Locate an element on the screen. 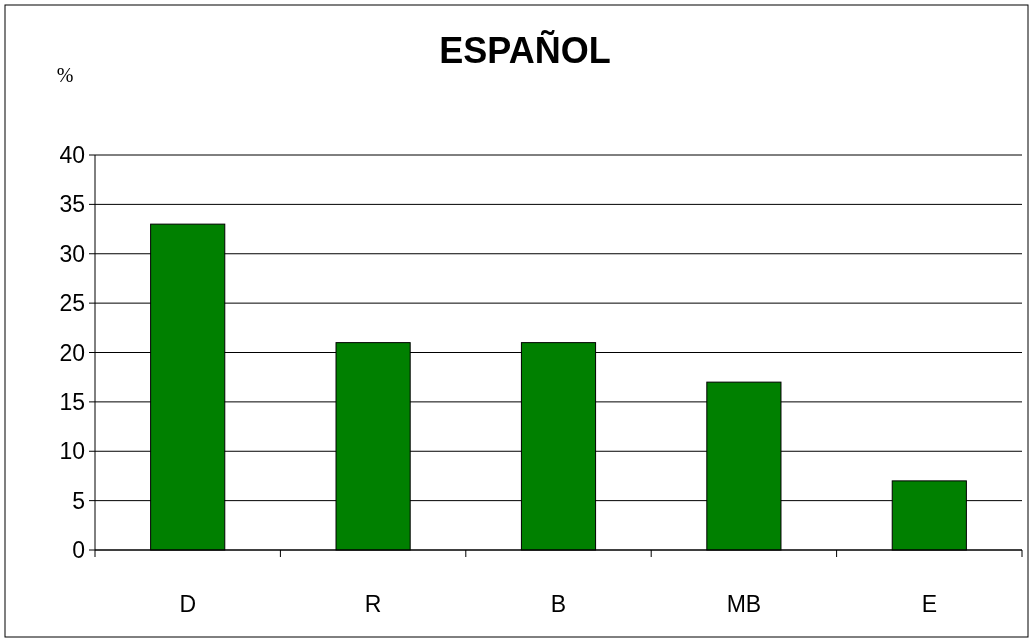  y-axis-title: % is located at coordinates (65, 75).